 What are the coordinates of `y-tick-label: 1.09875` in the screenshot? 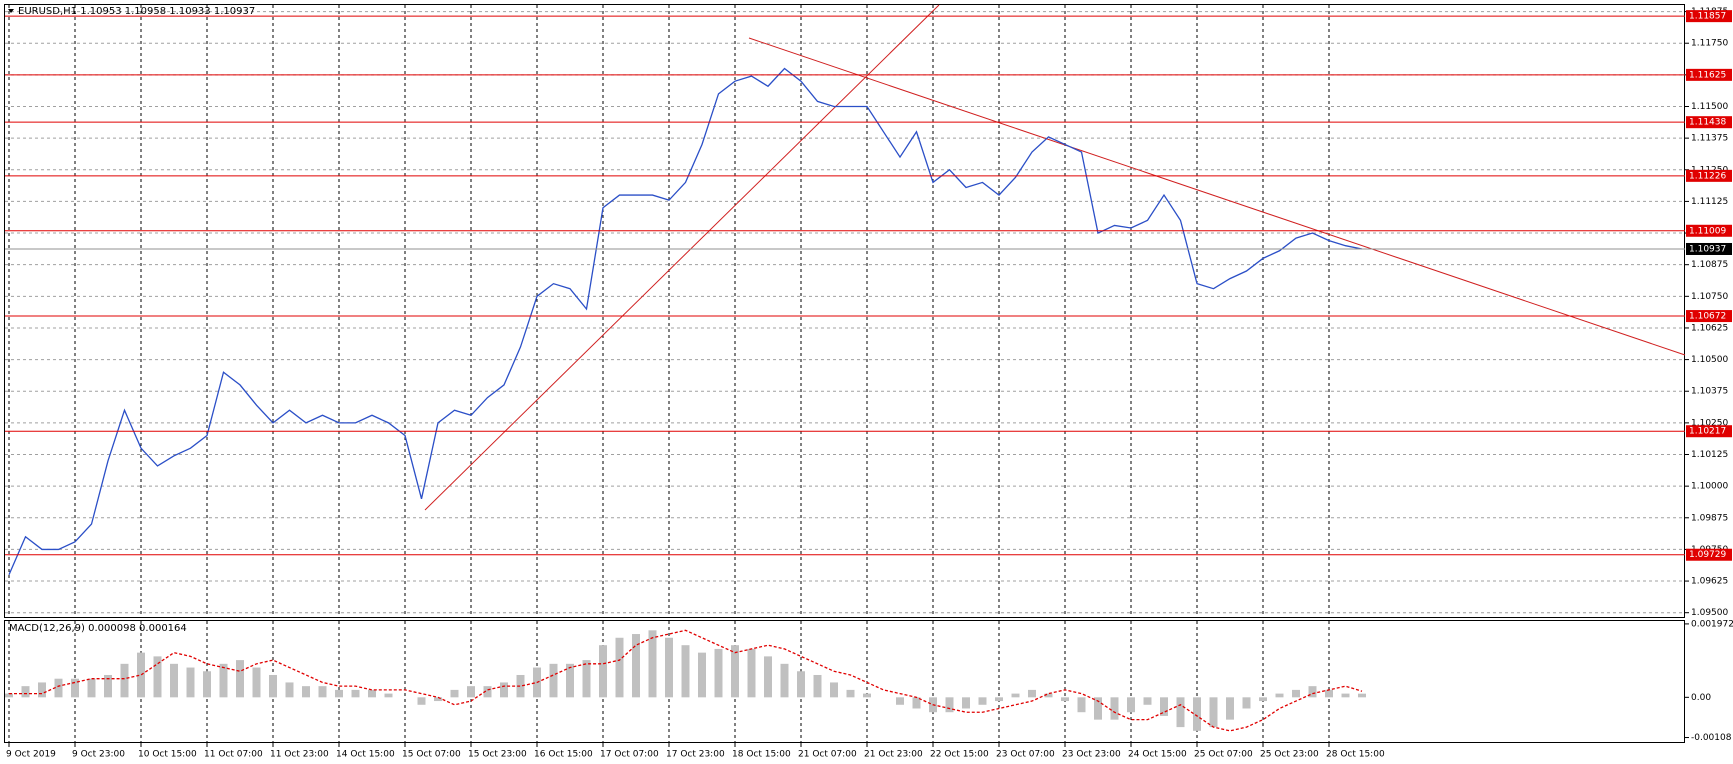 It's located at (1709, 518).